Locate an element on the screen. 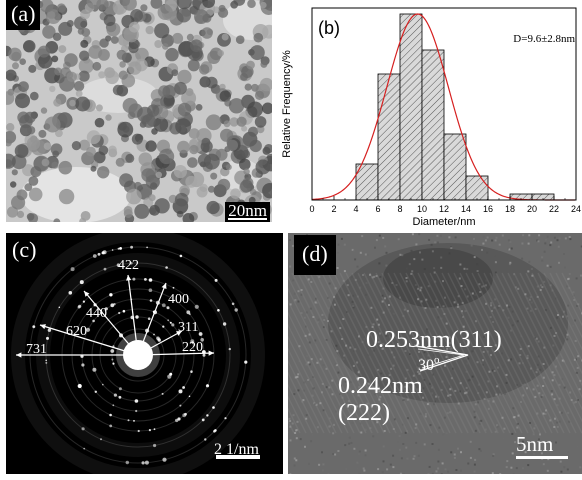 Image resolution: width=582 pixels, height=480 pixels. x-tick-label: 20 is located at coordinates (532, 209).